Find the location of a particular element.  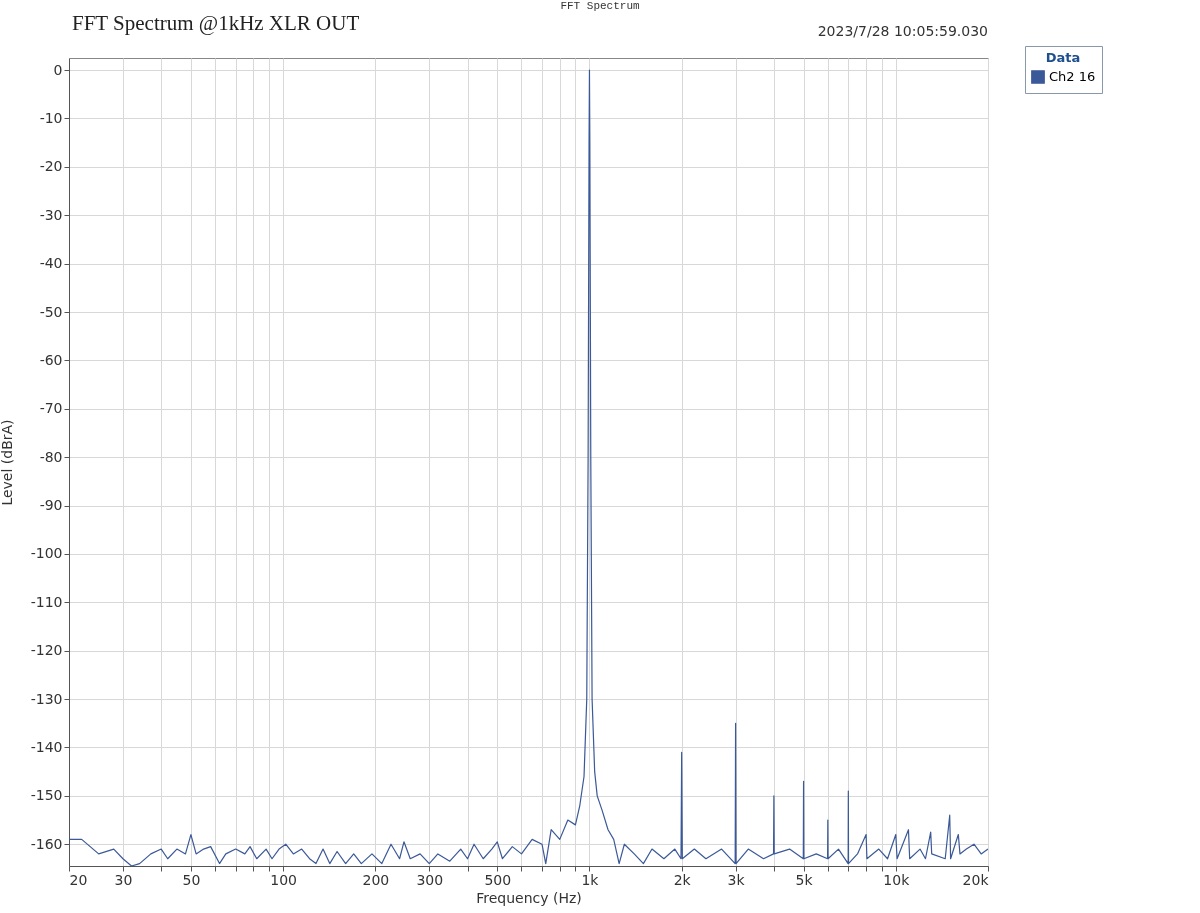

y-tick-label: -10 is located at coordinates (51, 117).